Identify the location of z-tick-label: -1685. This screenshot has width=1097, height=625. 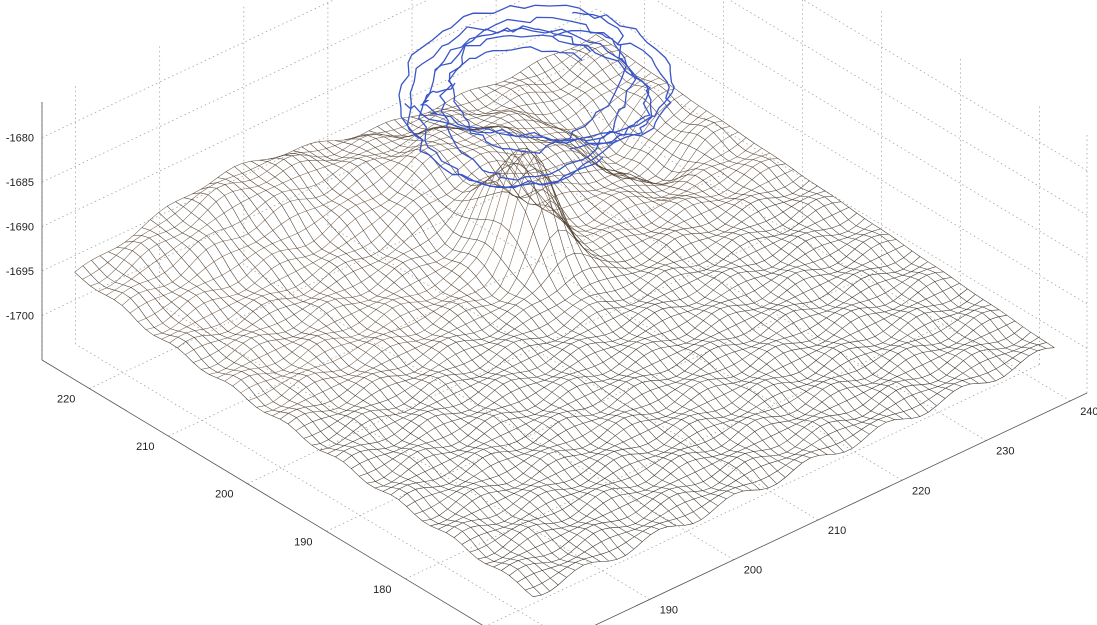
(20, 183).